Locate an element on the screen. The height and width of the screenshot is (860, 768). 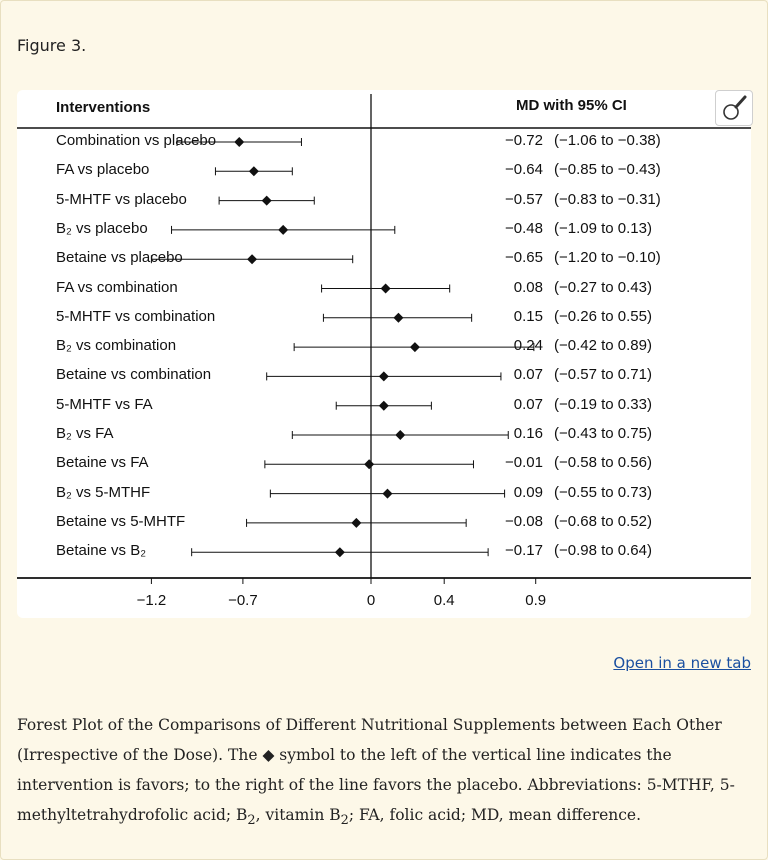
row-label: FA vs combination is located at coordinates (117, 287).